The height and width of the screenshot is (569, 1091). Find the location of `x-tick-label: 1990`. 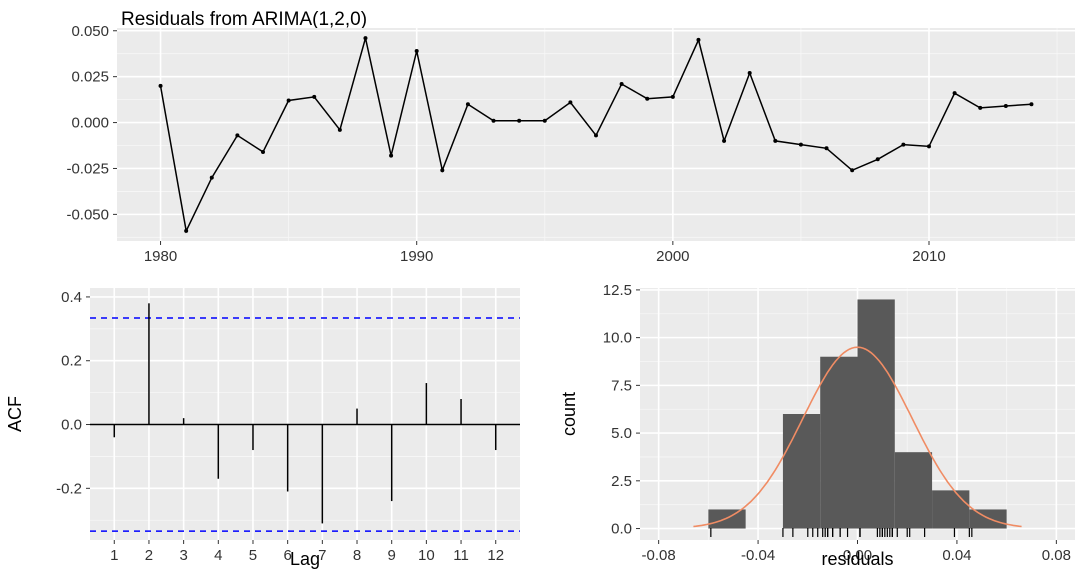

x-tick-label: 1990 is located at coordinates (416, 256).